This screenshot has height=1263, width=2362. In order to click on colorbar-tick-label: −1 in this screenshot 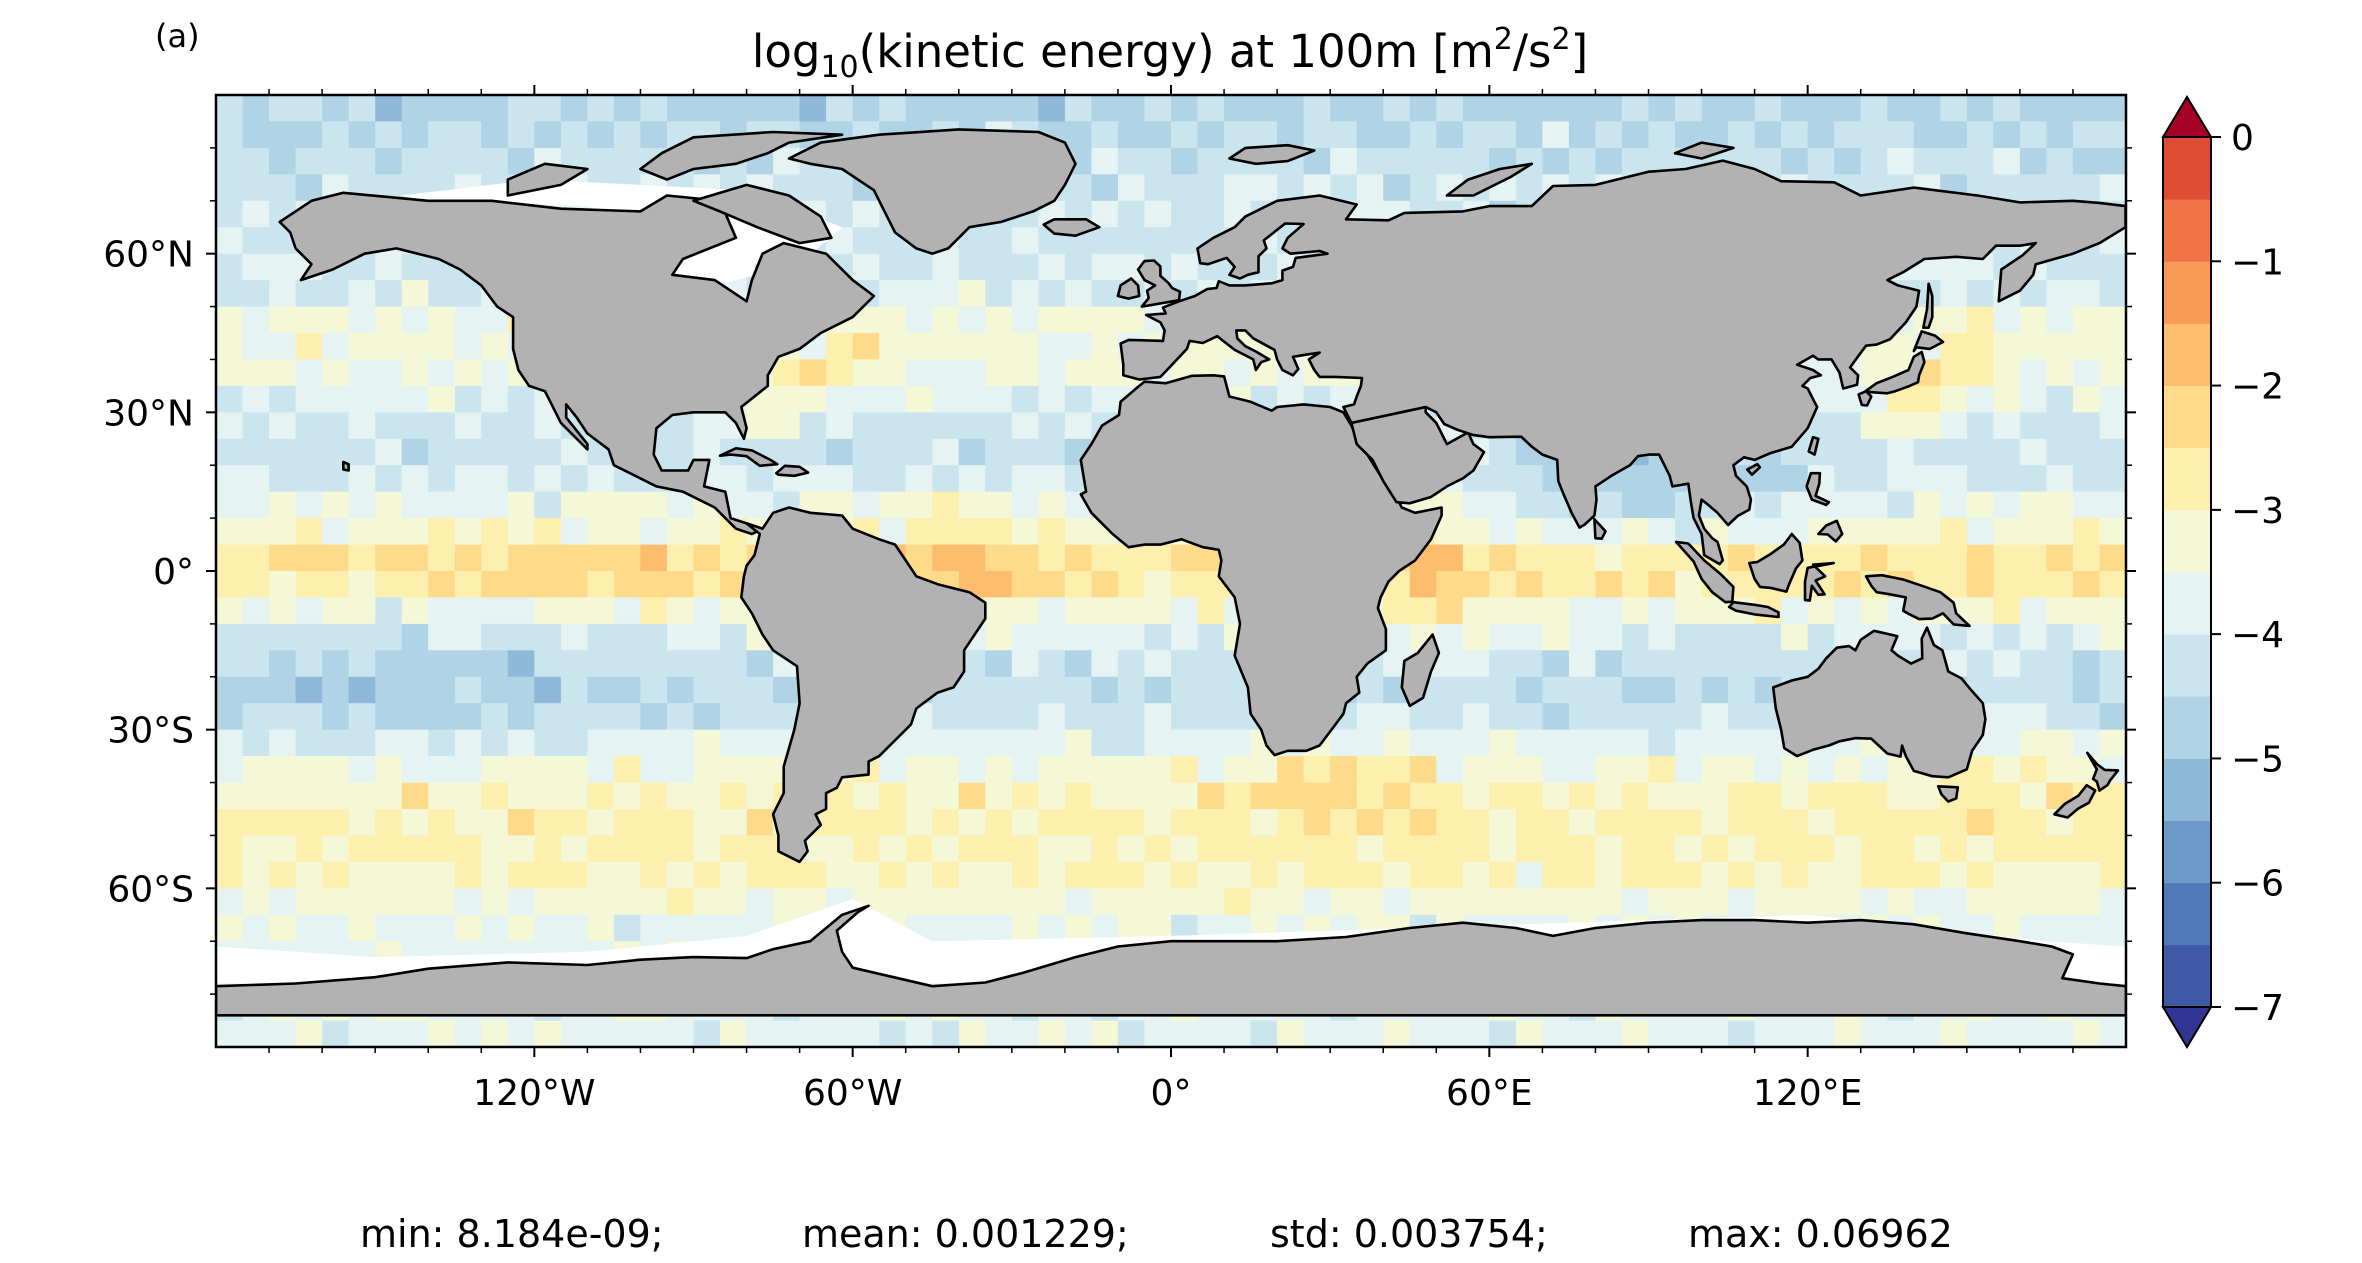, I will do `click(2257, 262)`.